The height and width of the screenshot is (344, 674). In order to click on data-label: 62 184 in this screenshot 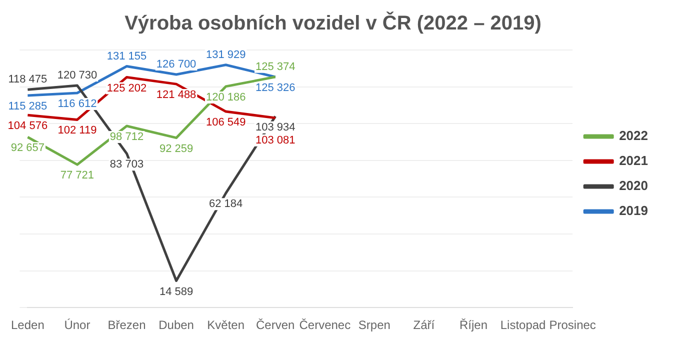, I will do `click(226, 204)`.